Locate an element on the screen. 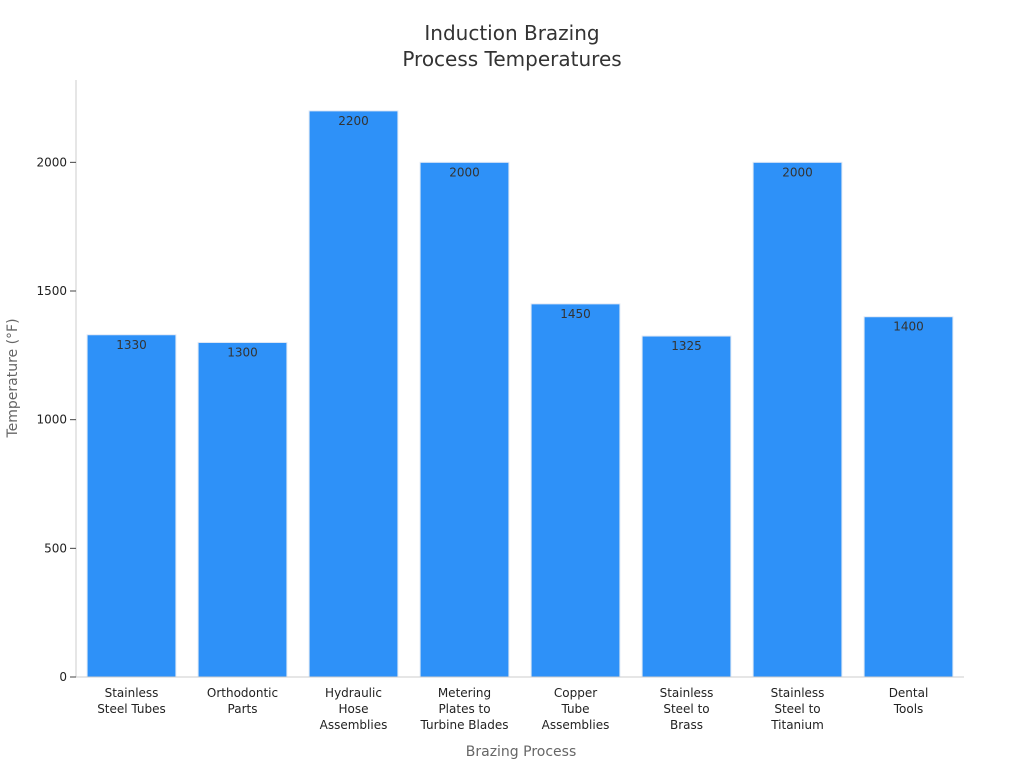 This screenshot has width=1024, height=768. bar-data-label: 2200 is located at coordinates (353, 121).